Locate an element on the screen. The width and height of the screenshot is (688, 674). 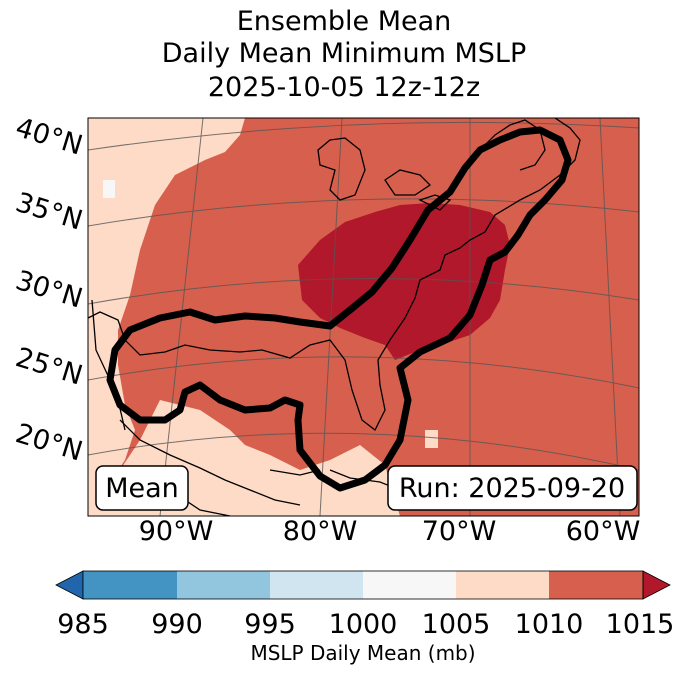
field-1000-spot is located at coordinates (109, 189).